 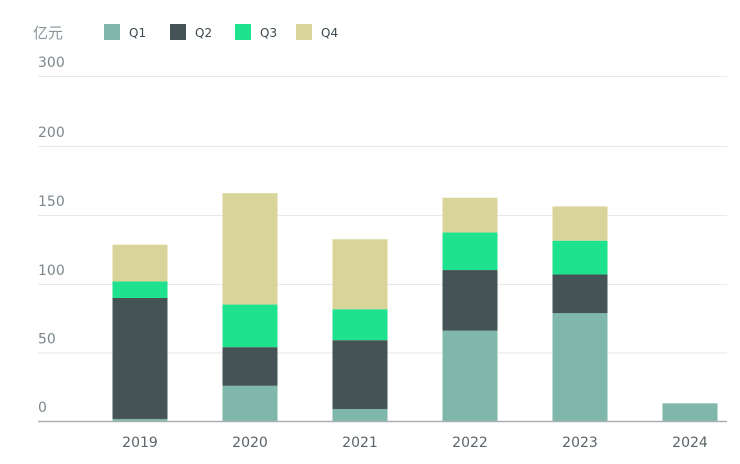 I want to click on bar-2022-q4, so click(x=470, y=215).